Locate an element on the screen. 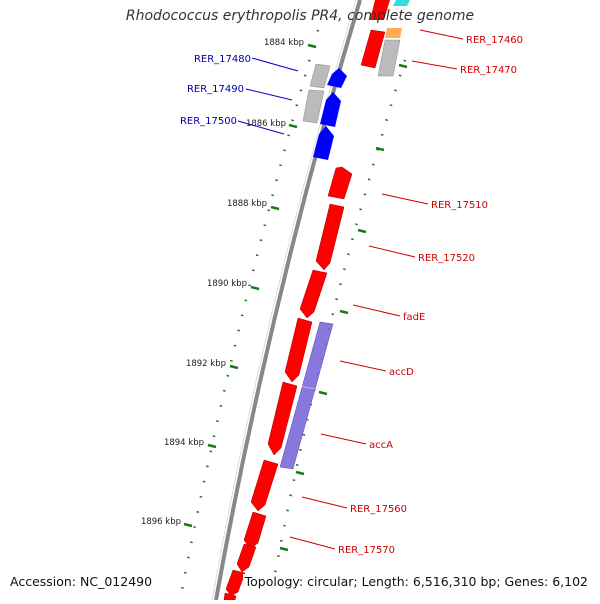 The width and height of the screenshot is (600, 604). gene-label: RER_17470 is located at coordinates (488, 70).